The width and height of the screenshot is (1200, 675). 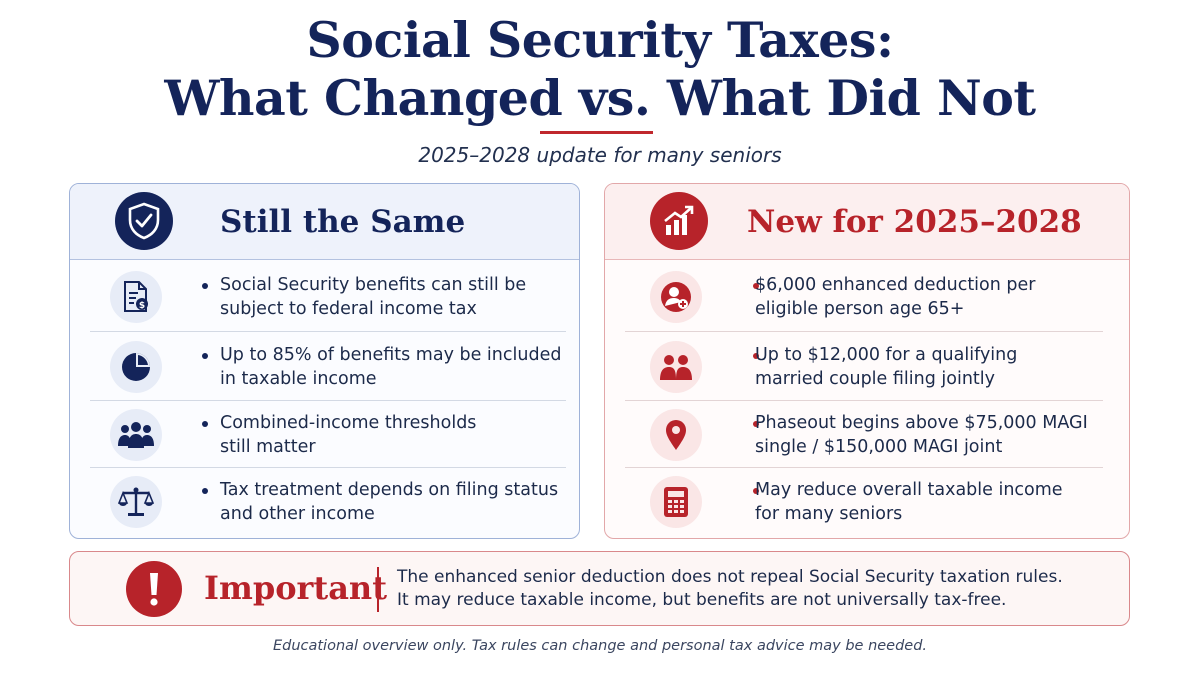 What do you see at coordinates (914, 222) in the screenshot?
I see `panel-title: New for 2025–2028` at bounding box center [914, 222].